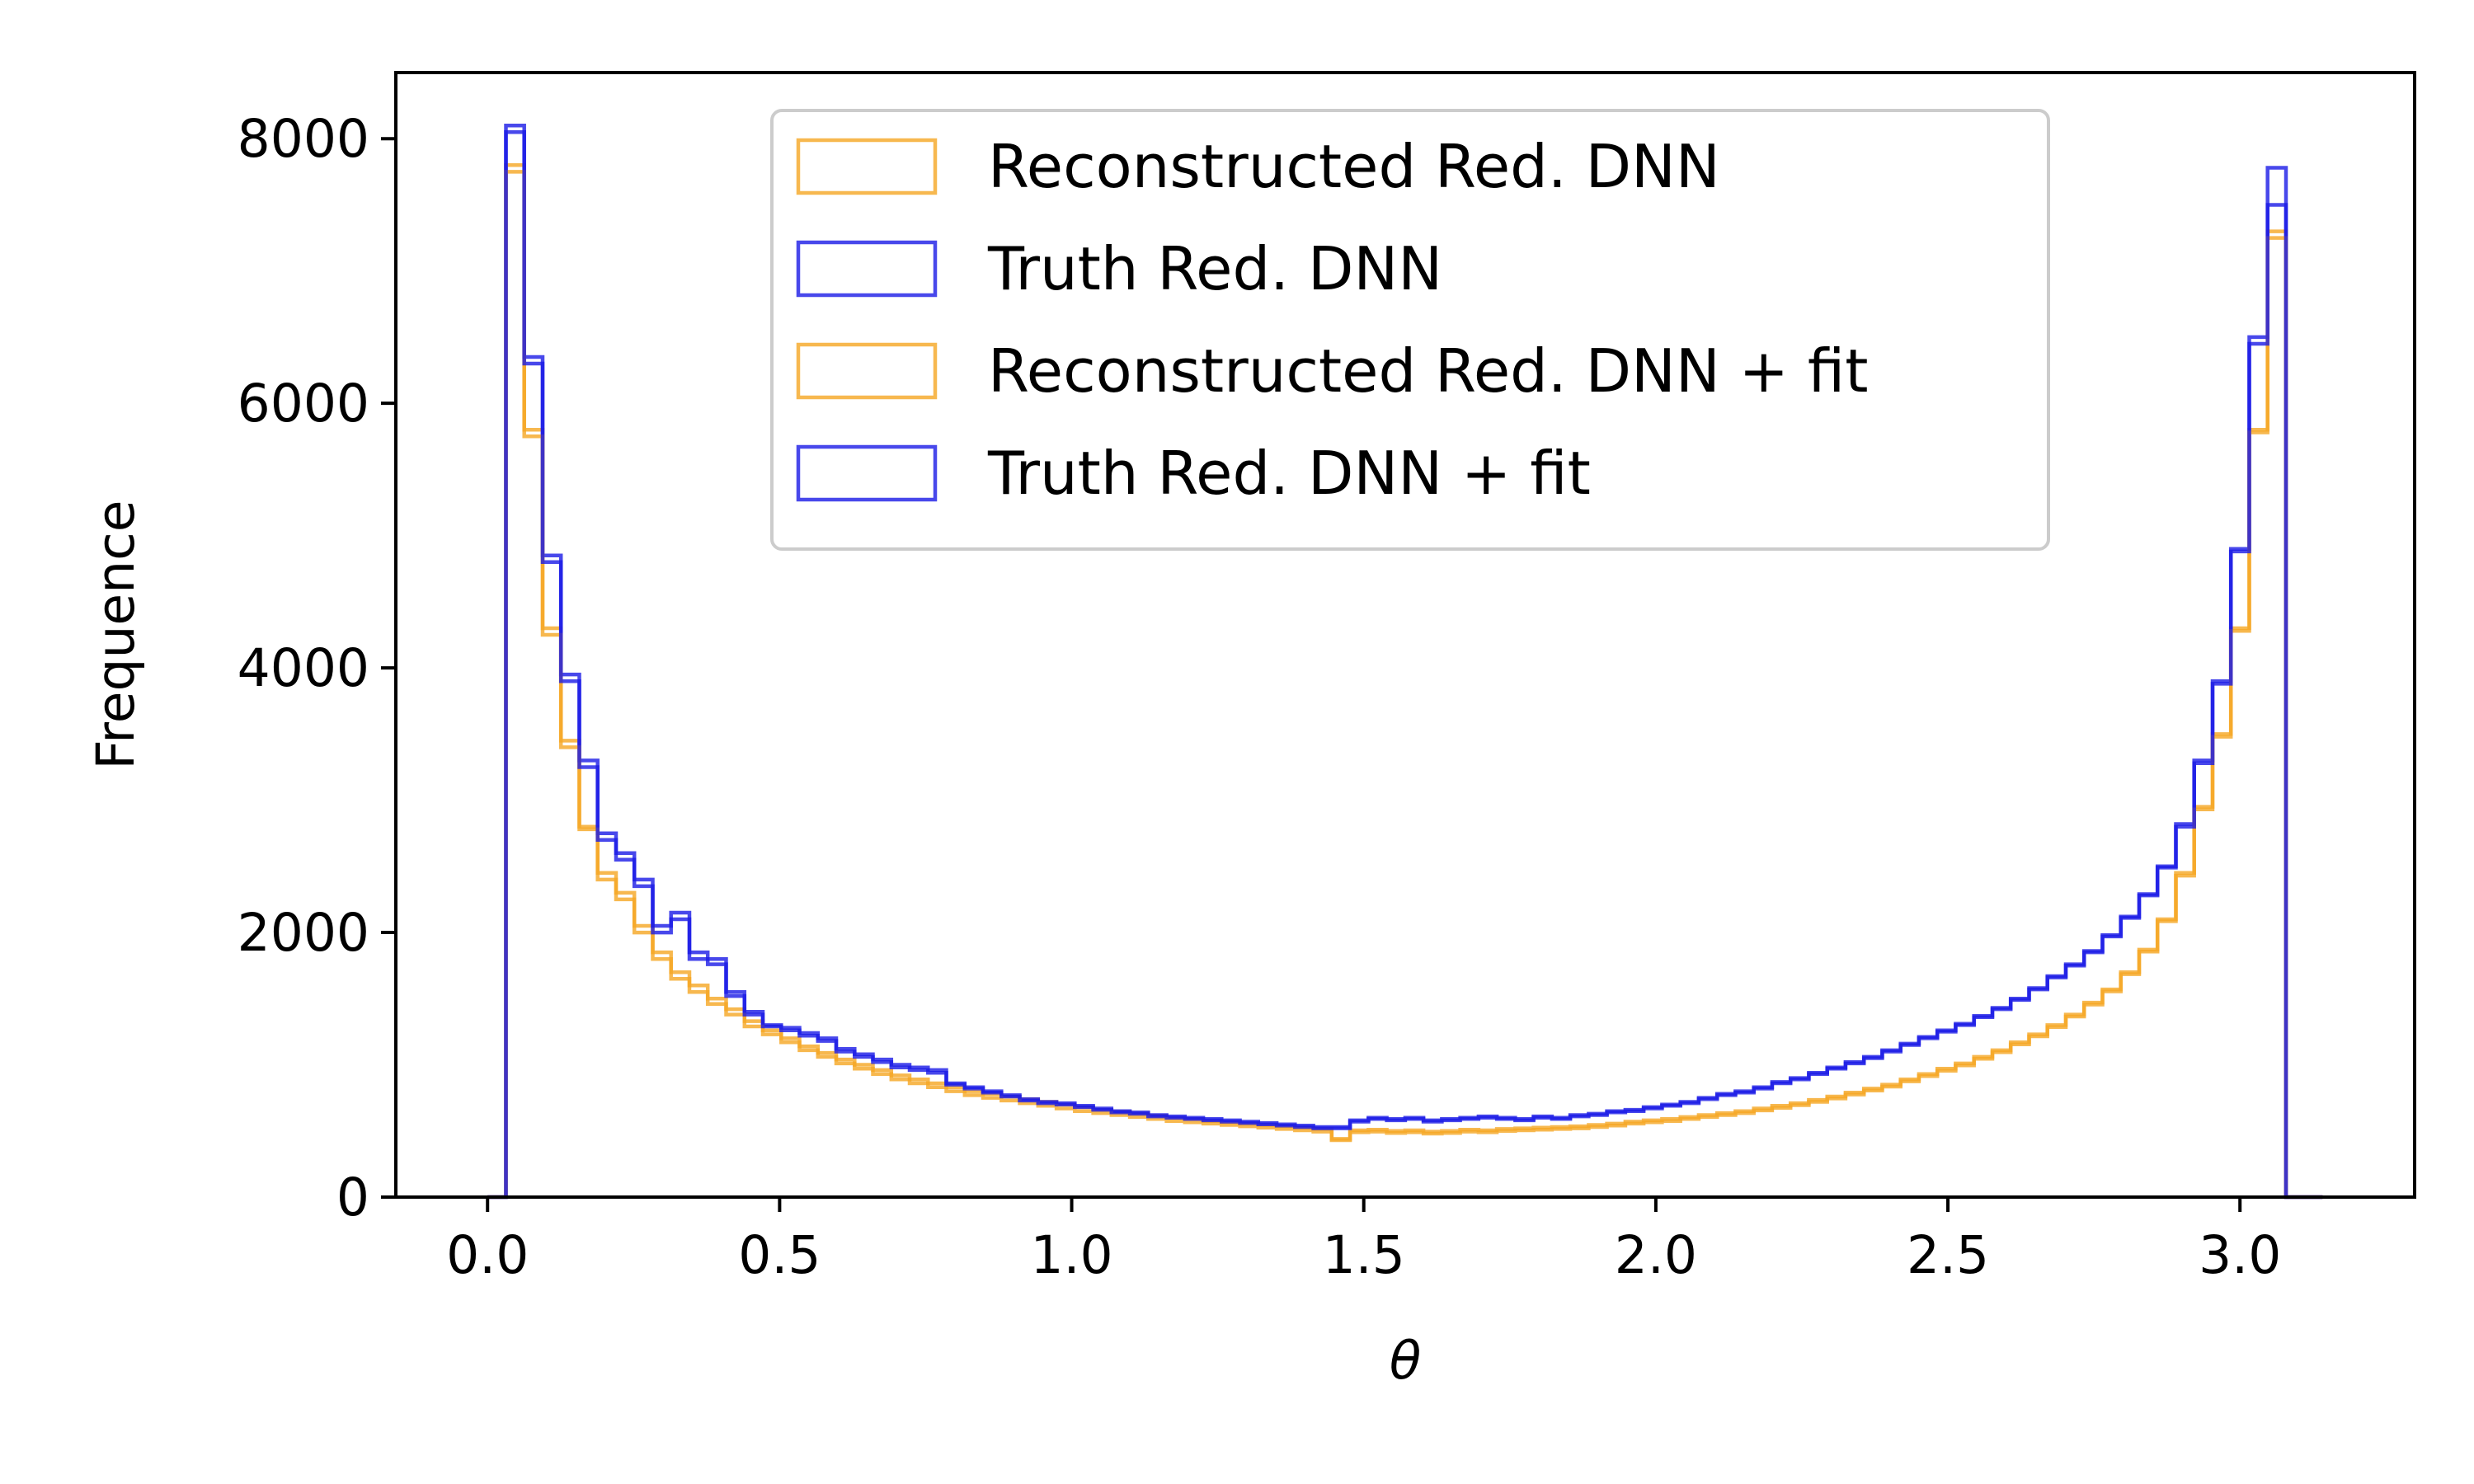 This screenshot has height=1484, width=2474. I want to click on y-tick-label: 6000, so click(303, 403).